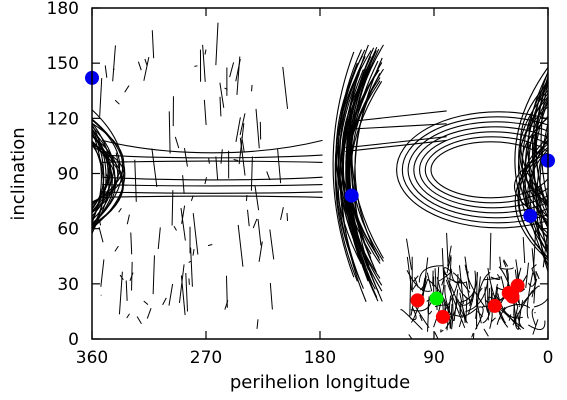  What do you see at coordinates (320, 382) in the screenshot?
I see `x-axis-label: perihelion longitude` at bounding box center [320, 382].